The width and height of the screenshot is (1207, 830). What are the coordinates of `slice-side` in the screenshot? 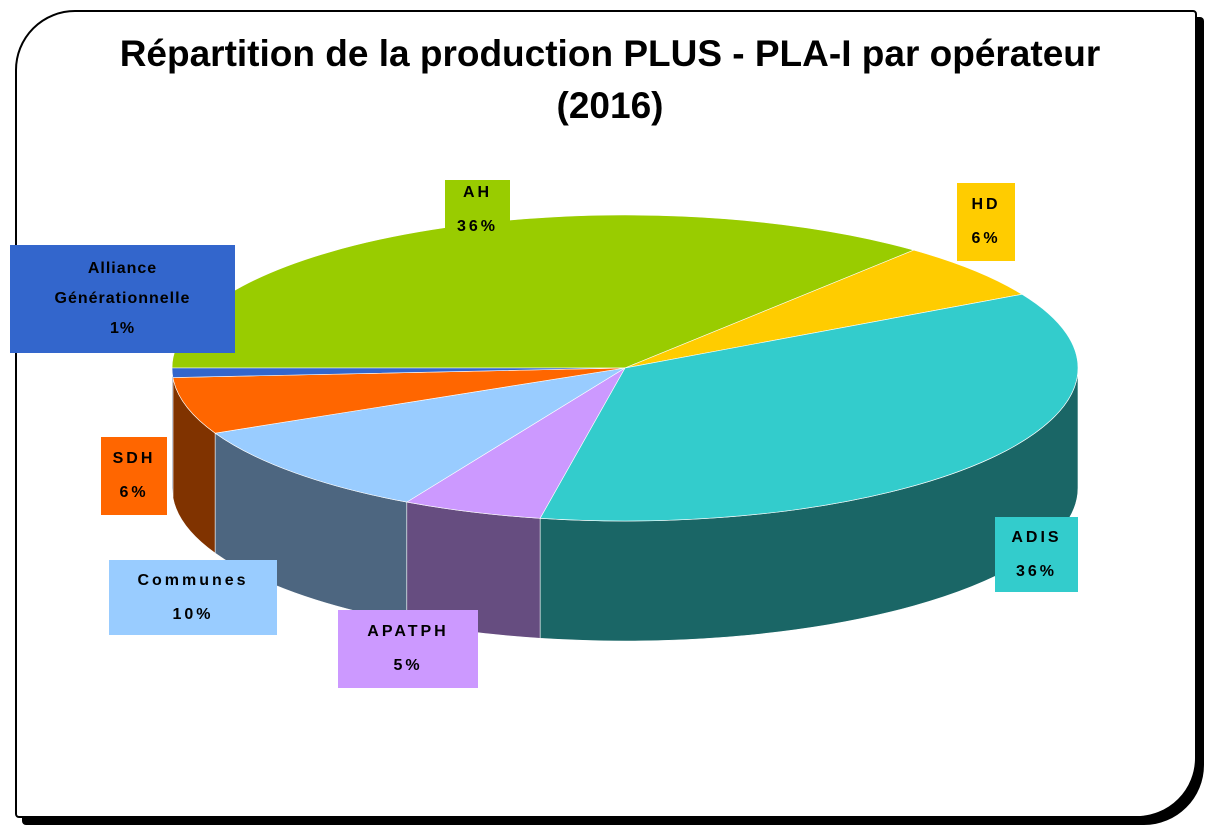 It's located at (172, 432).